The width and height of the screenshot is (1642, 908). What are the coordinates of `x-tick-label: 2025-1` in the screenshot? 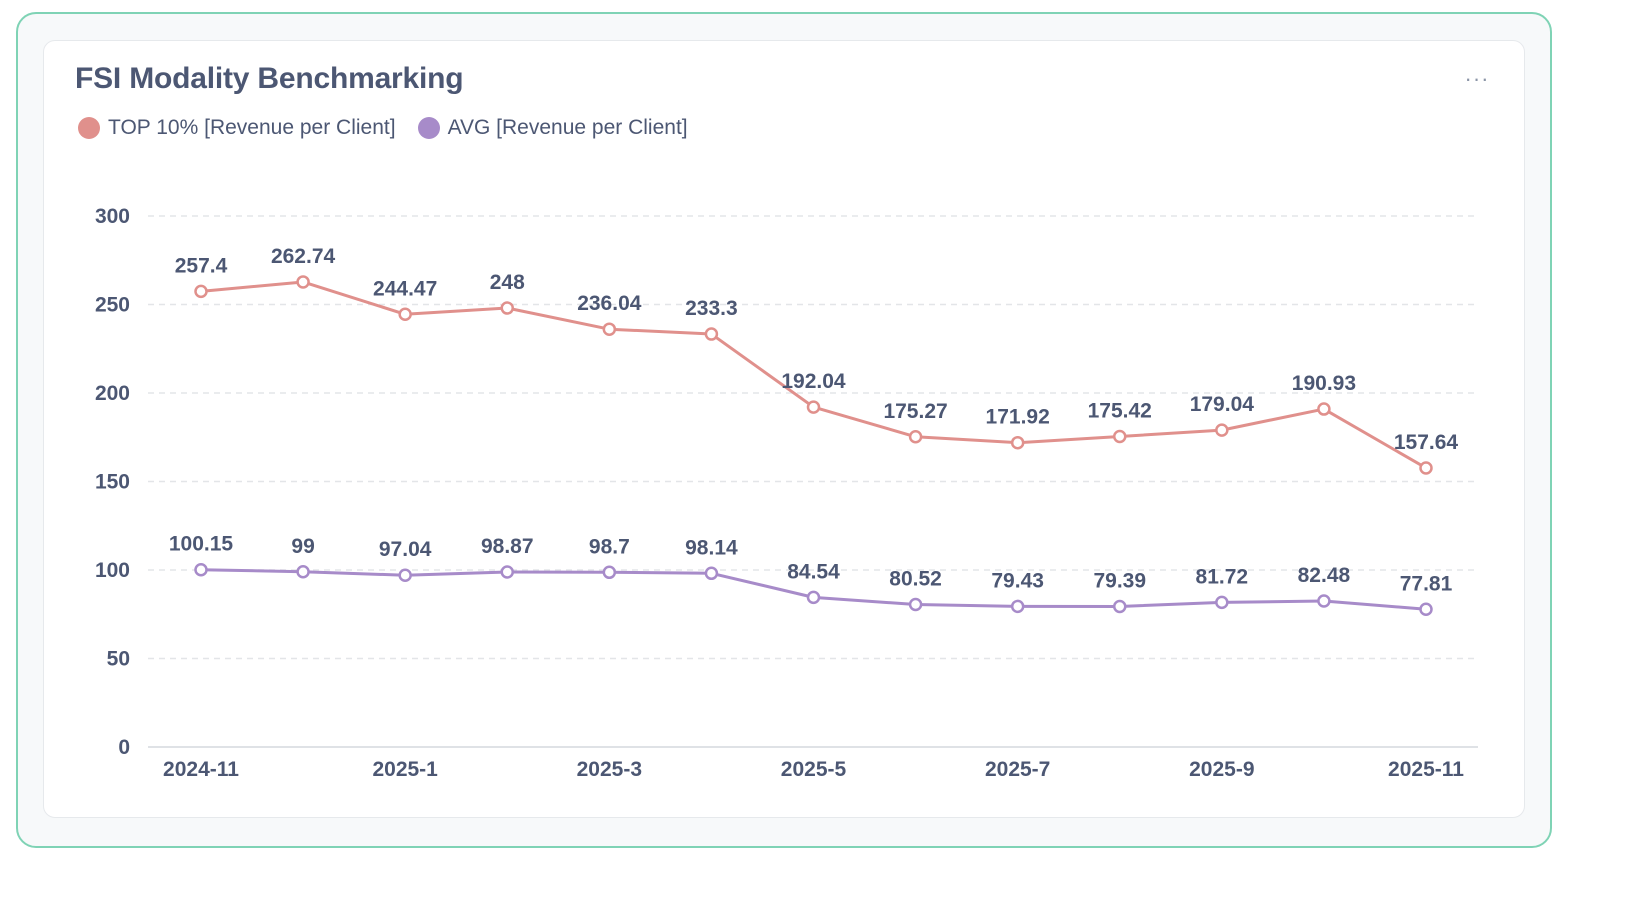 It's located at (405, 769).